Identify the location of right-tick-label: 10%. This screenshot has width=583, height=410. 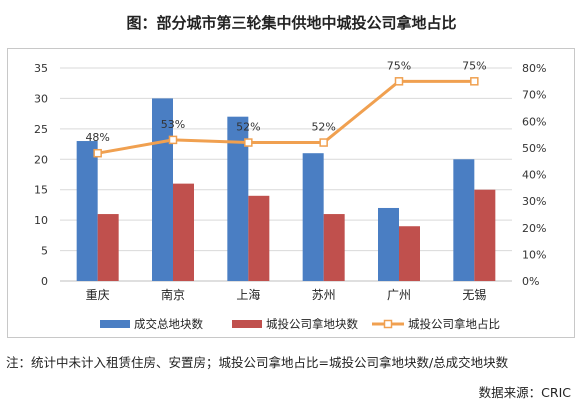
(534, 254).